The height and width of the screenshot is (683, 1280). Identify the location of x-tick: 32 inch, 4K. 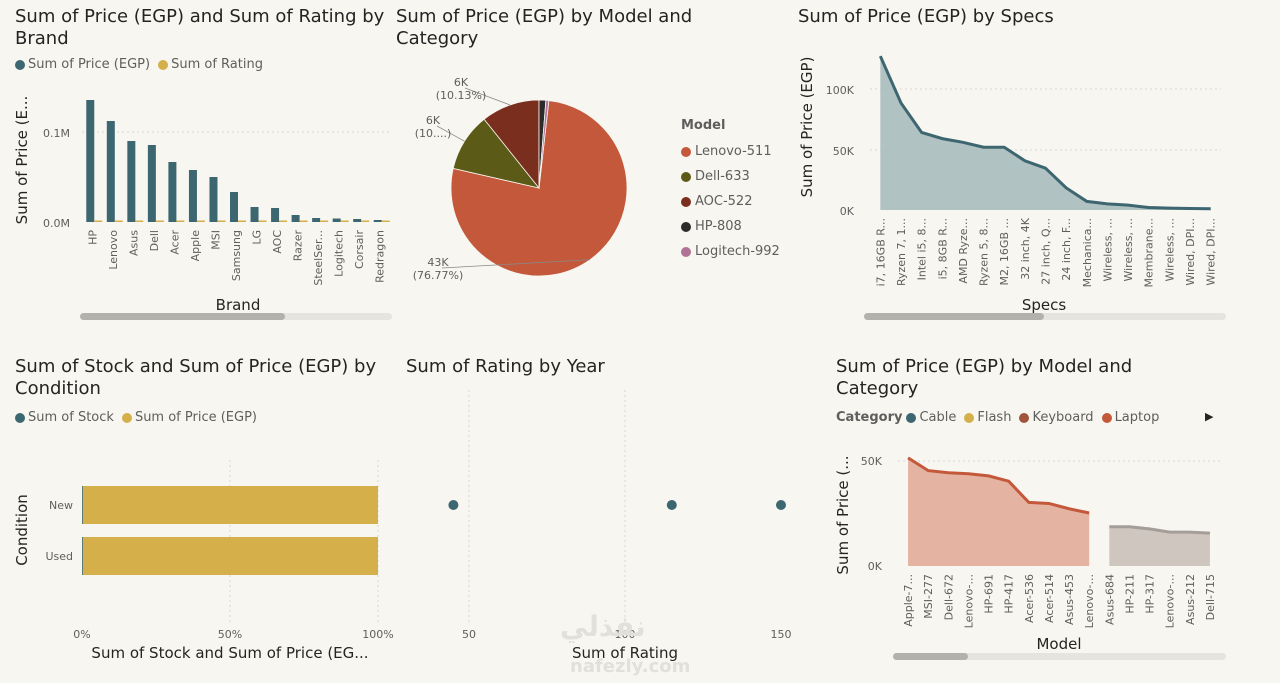
(1025, 248).